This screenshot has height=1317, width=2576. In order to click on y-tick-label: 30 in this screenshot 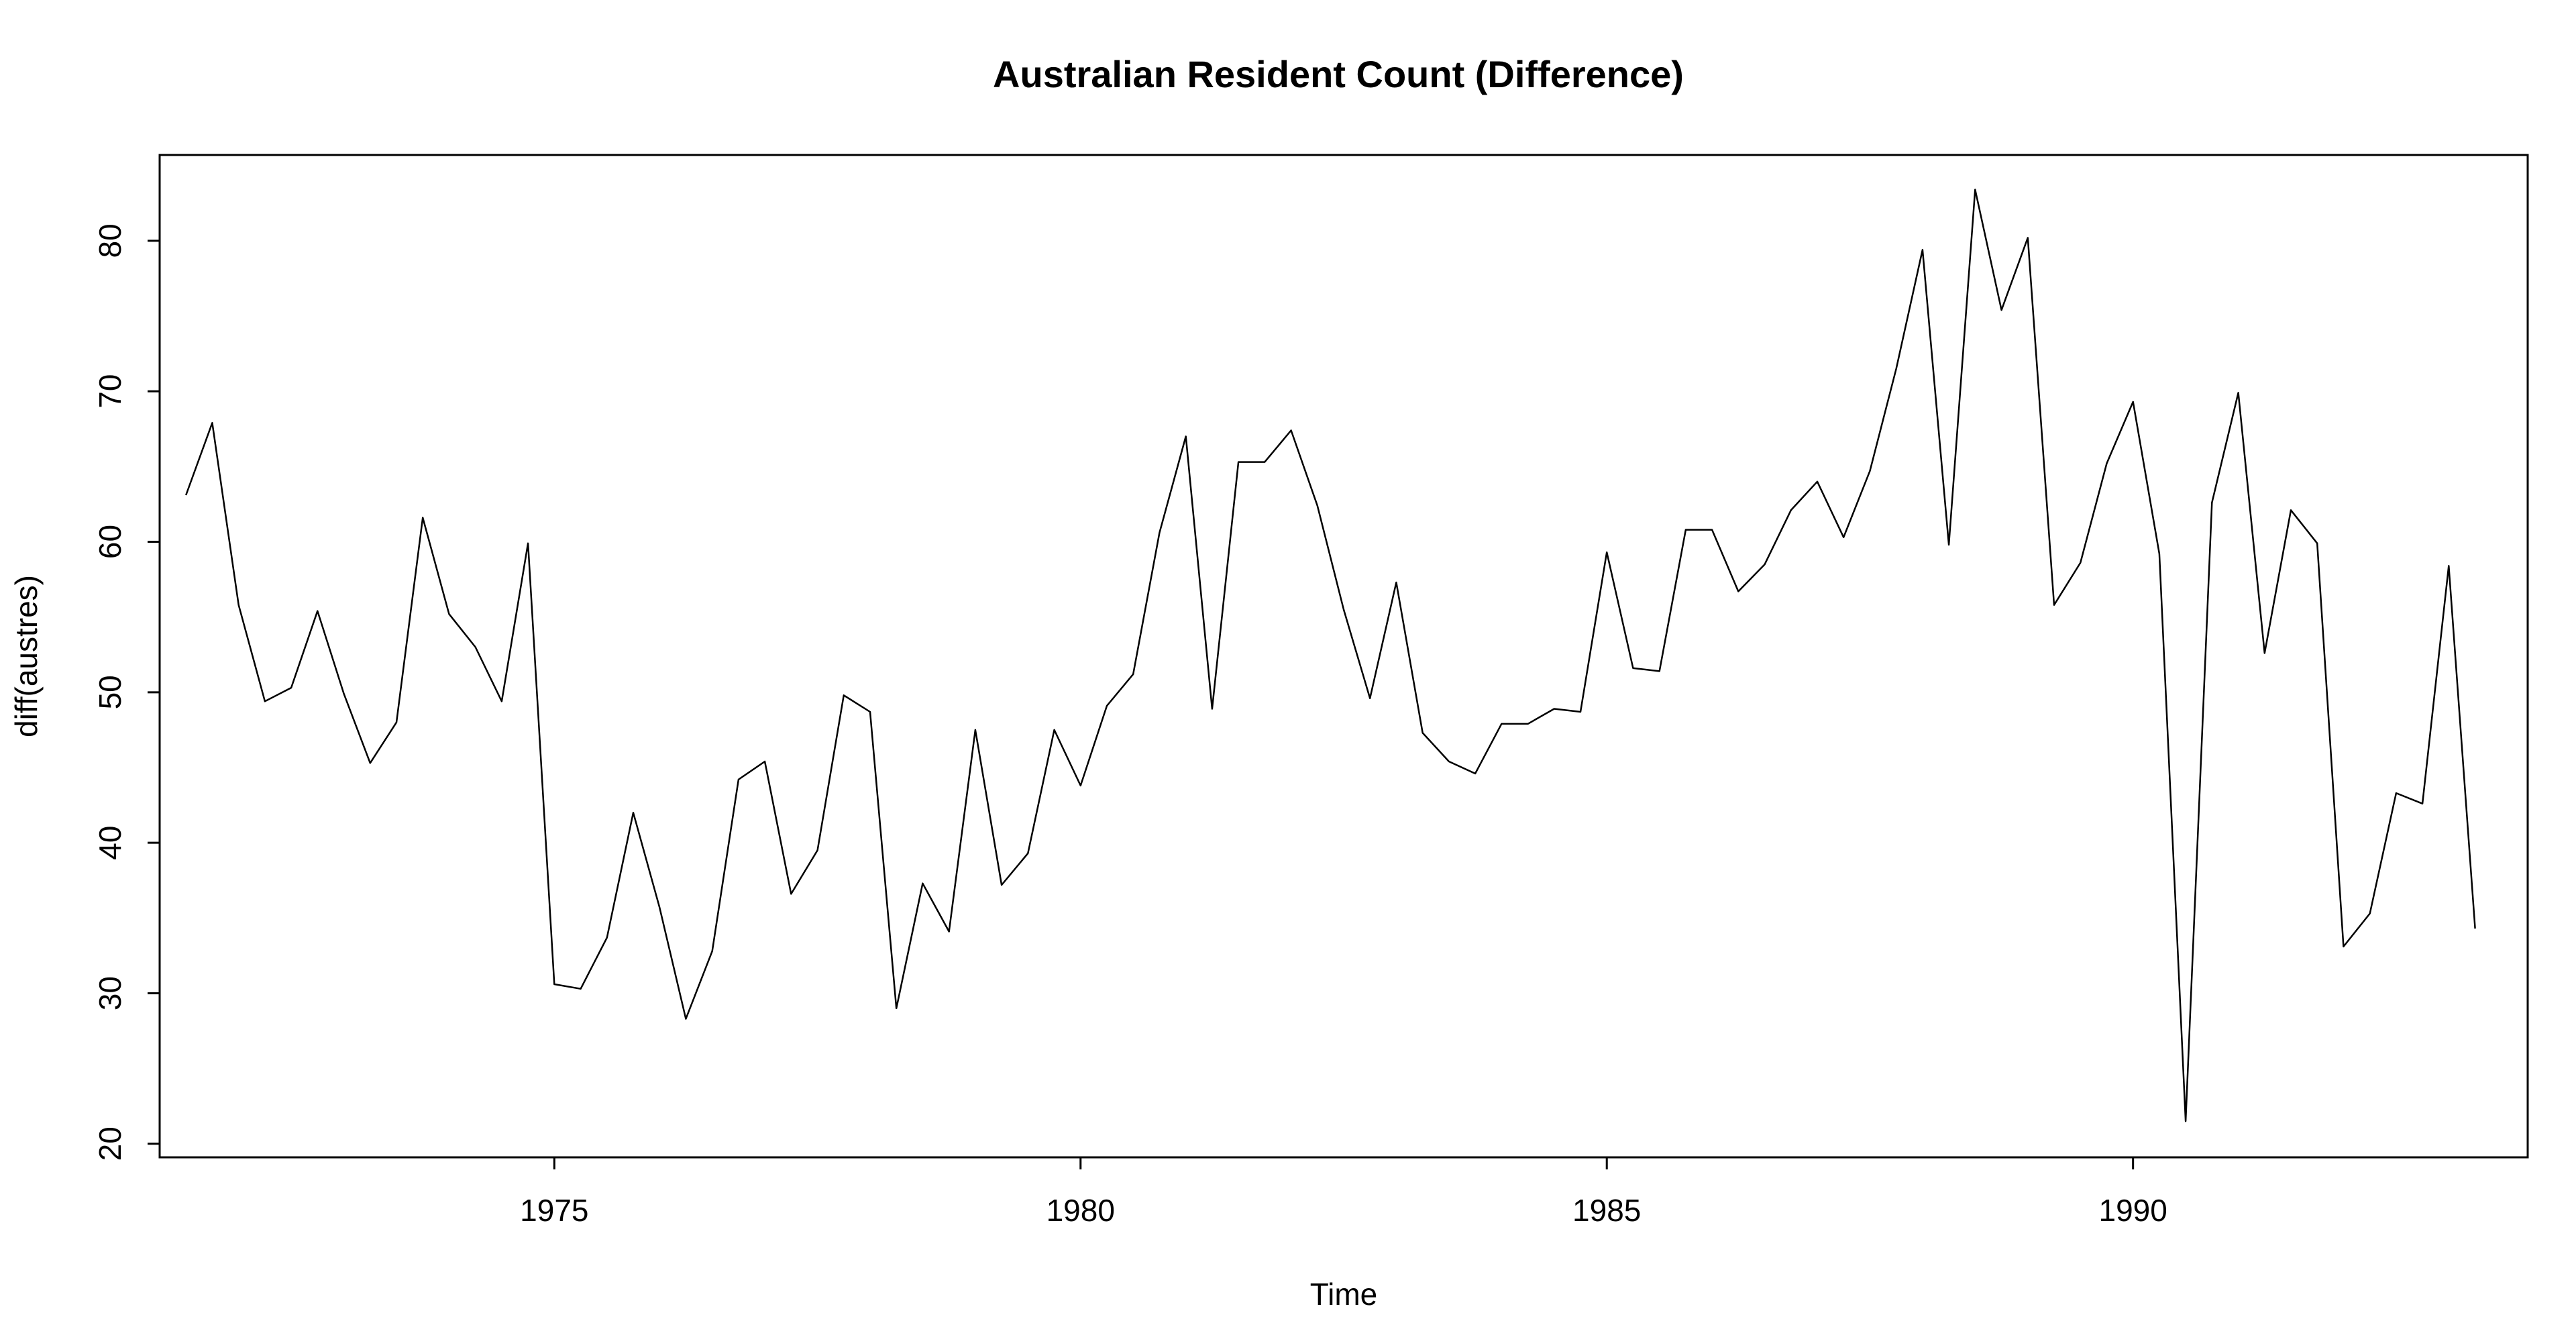, I will do `click(110, 993)`.